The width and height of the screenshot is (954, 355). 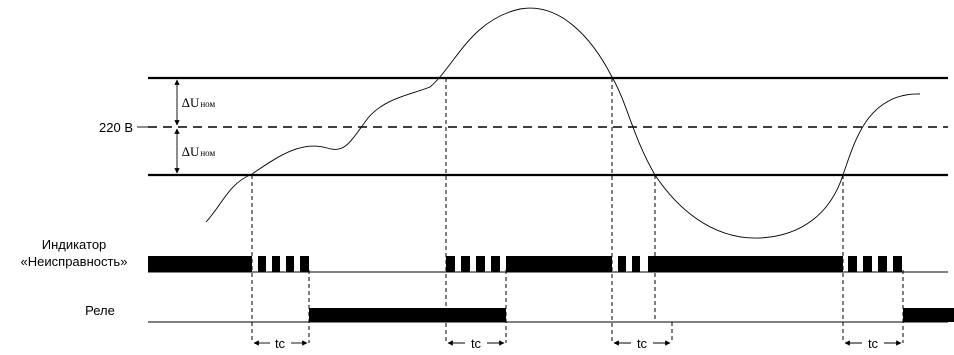 What do you see at coordinates (262, 264) in the screenshot?
I see `indicator-blink-1a` at bounding box center [262, 264].